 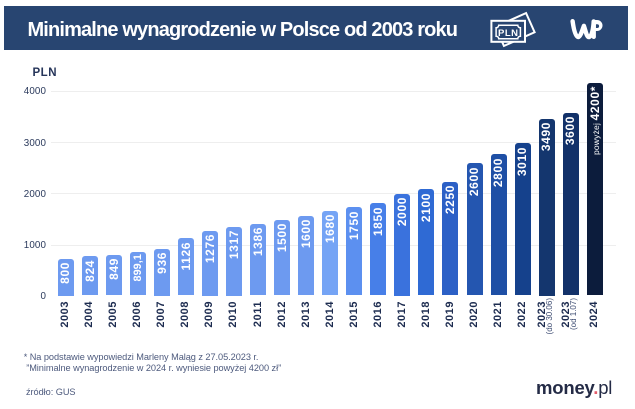 I want to click on svg-text: PLN, so click(x=508, y=33).